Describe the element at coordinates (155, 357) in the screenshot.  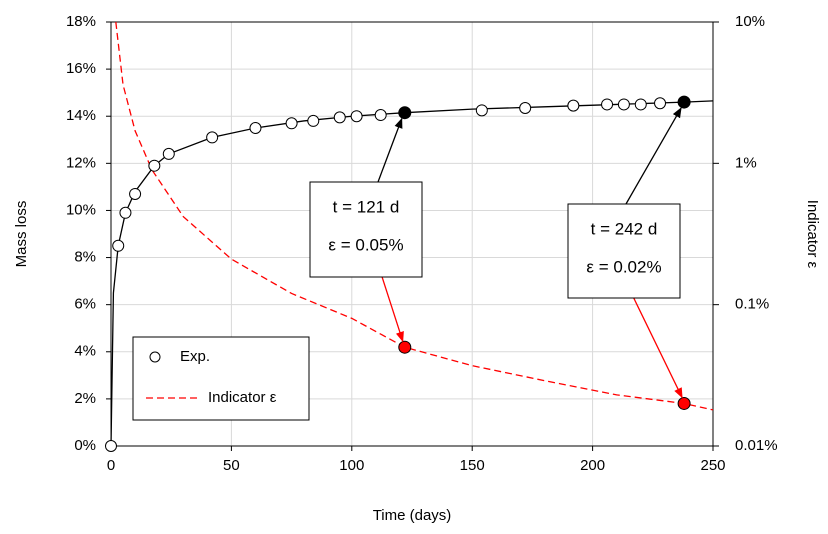
I see `legend-marker` at that location.